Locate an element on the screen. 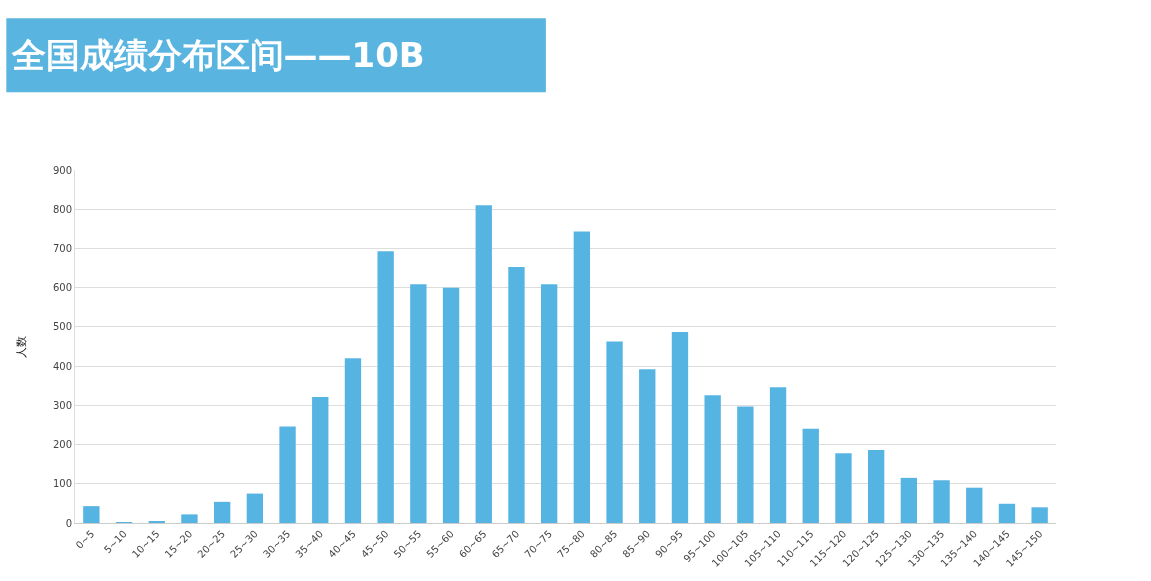 Image resolution: width=1151 pixels, height=581 pixels. y-tick-label: 800 is located at coordinates (62, 209).